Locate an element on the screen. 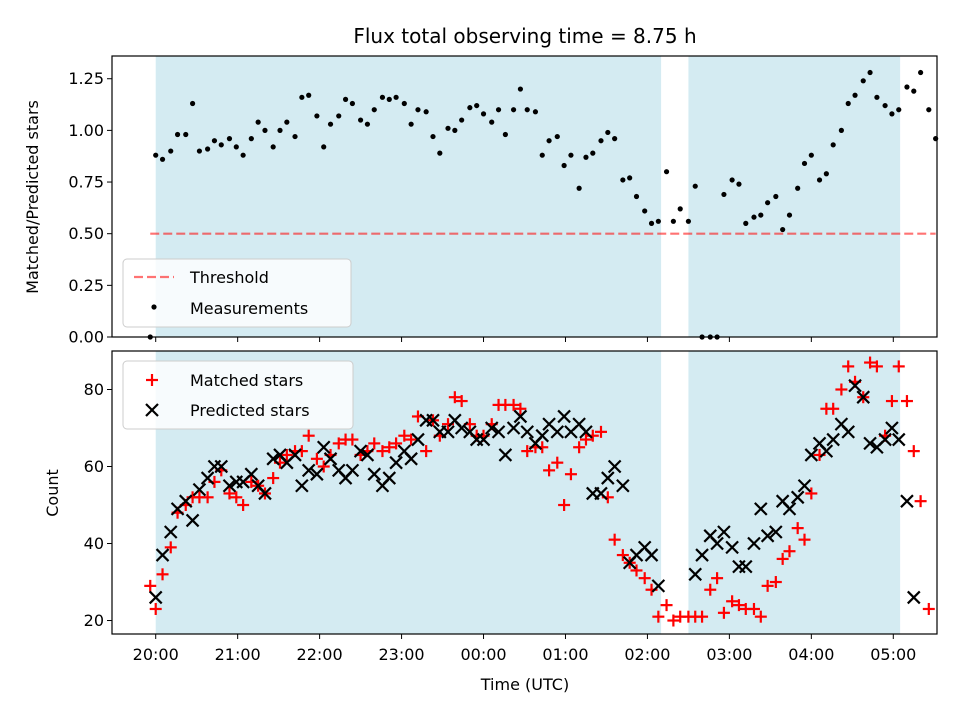  bottom-legend-box is located at coordinates (238, 395).